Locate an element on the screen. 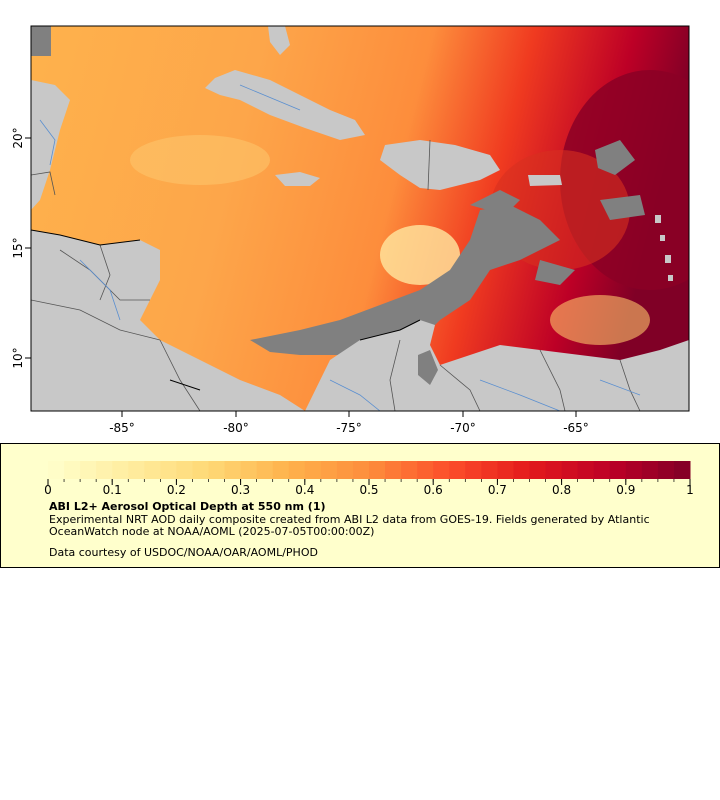  colorbar-ticks: 0 0.1 0.2 0.3 0.4 0.5 0.6 0.7 0.8 0.9 1 is located at coordinates (369, 488).